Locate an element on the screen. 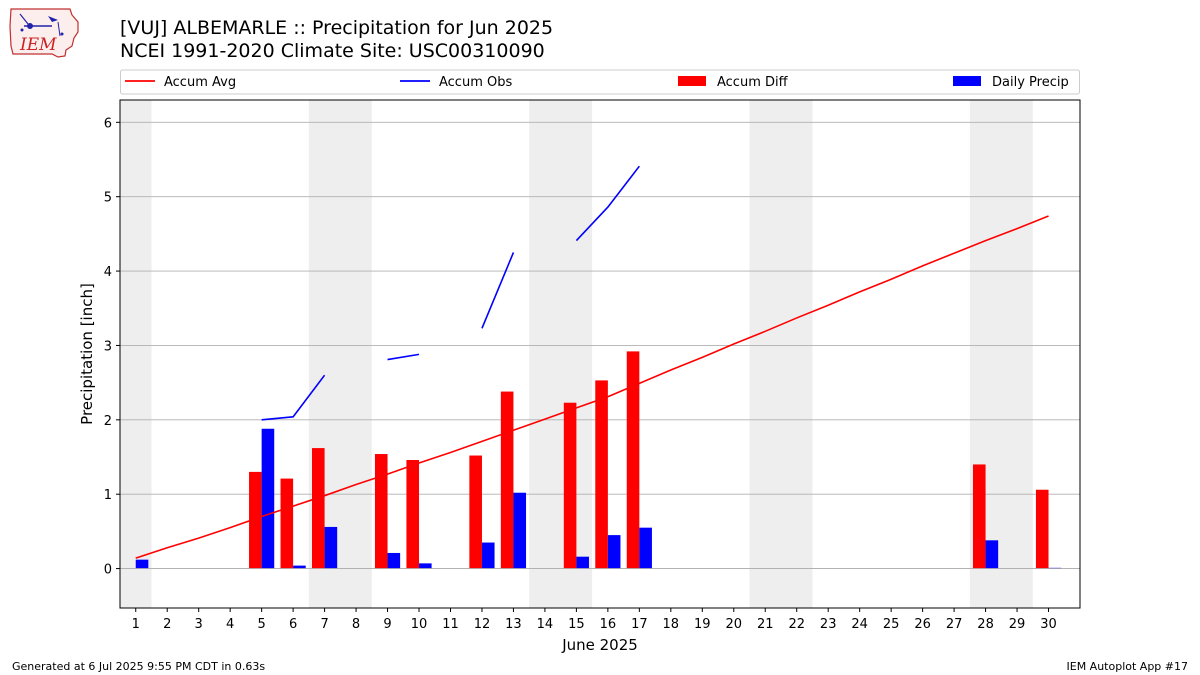 Image resolution: width=1200 pixels, height=675 pixels. x-tick-label: 19 is located at coordinates (702, 624).